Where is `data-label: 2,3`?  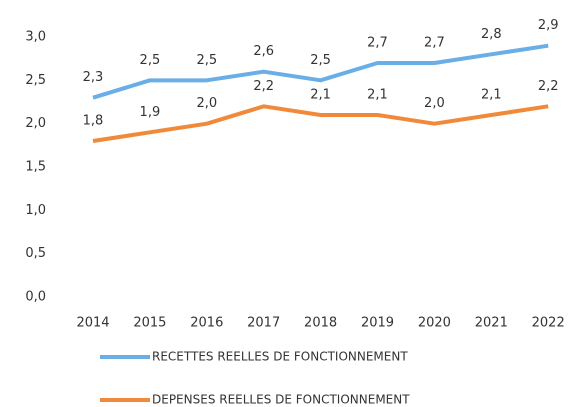
data-label: 2,3 is located at coordinates (93, 77).